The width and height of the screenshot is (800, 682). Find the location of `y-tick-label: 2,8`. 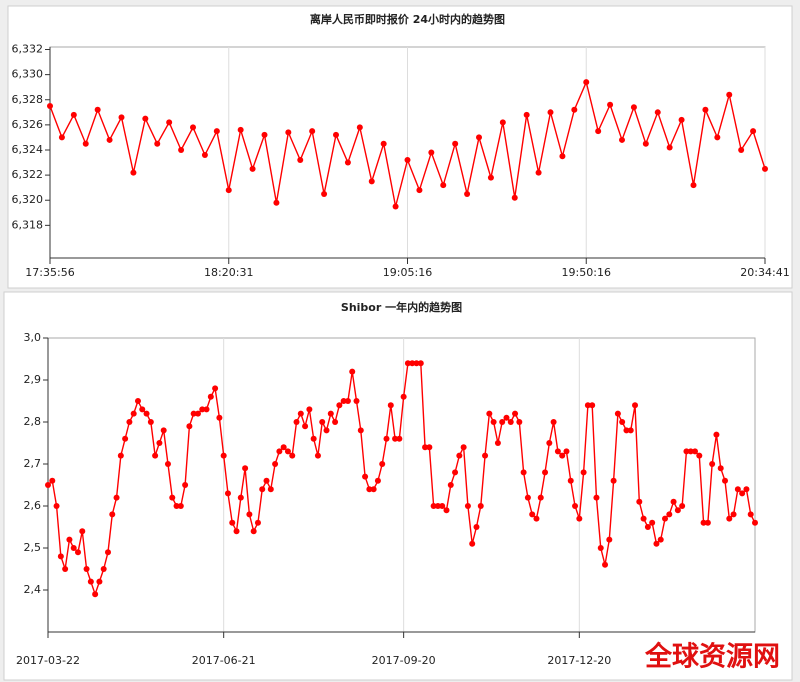

y-tick-label: 2,8 is located at coordinates (33, 421).